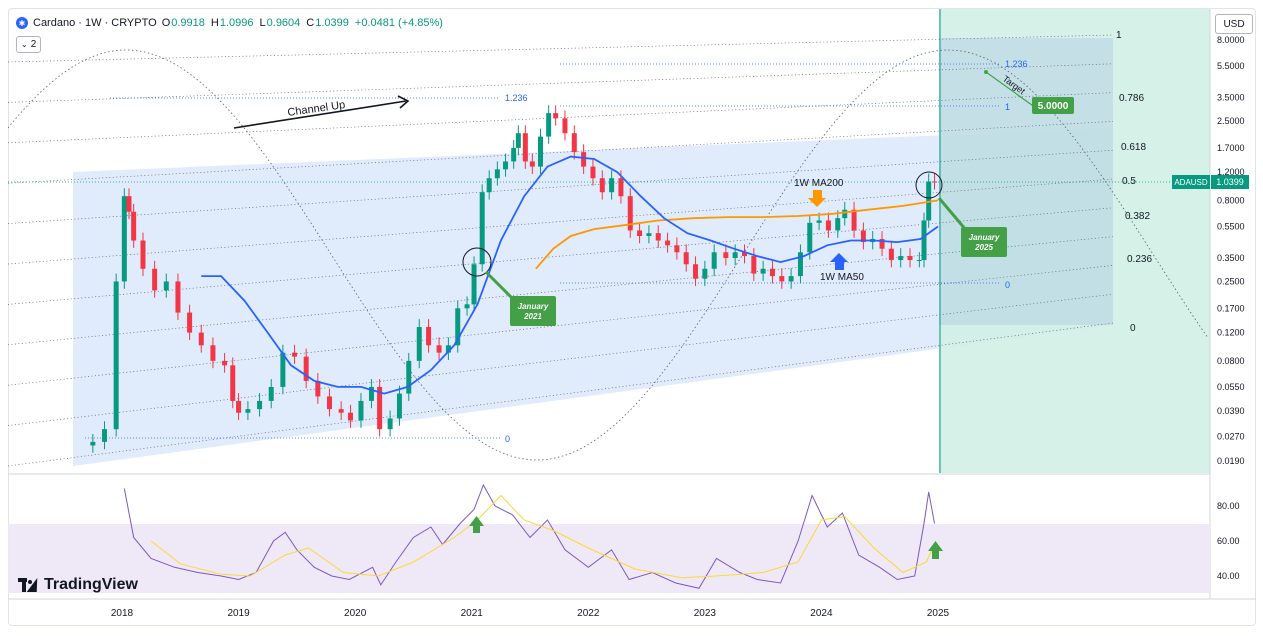  I want to click on symbol-title: Cardano · 1W · CRYPTO, so click(95, 23).